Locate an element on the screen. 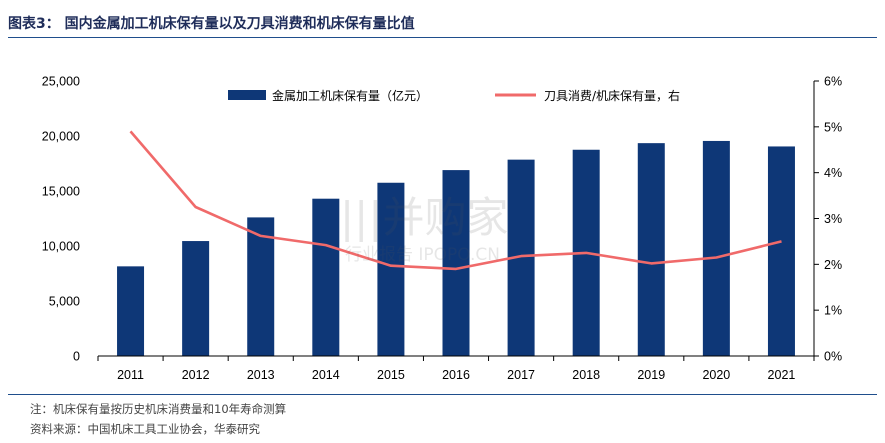 This screenshot has width=885, height=443. y-right-tick-label: 3% is located at coordinates (833, 219).